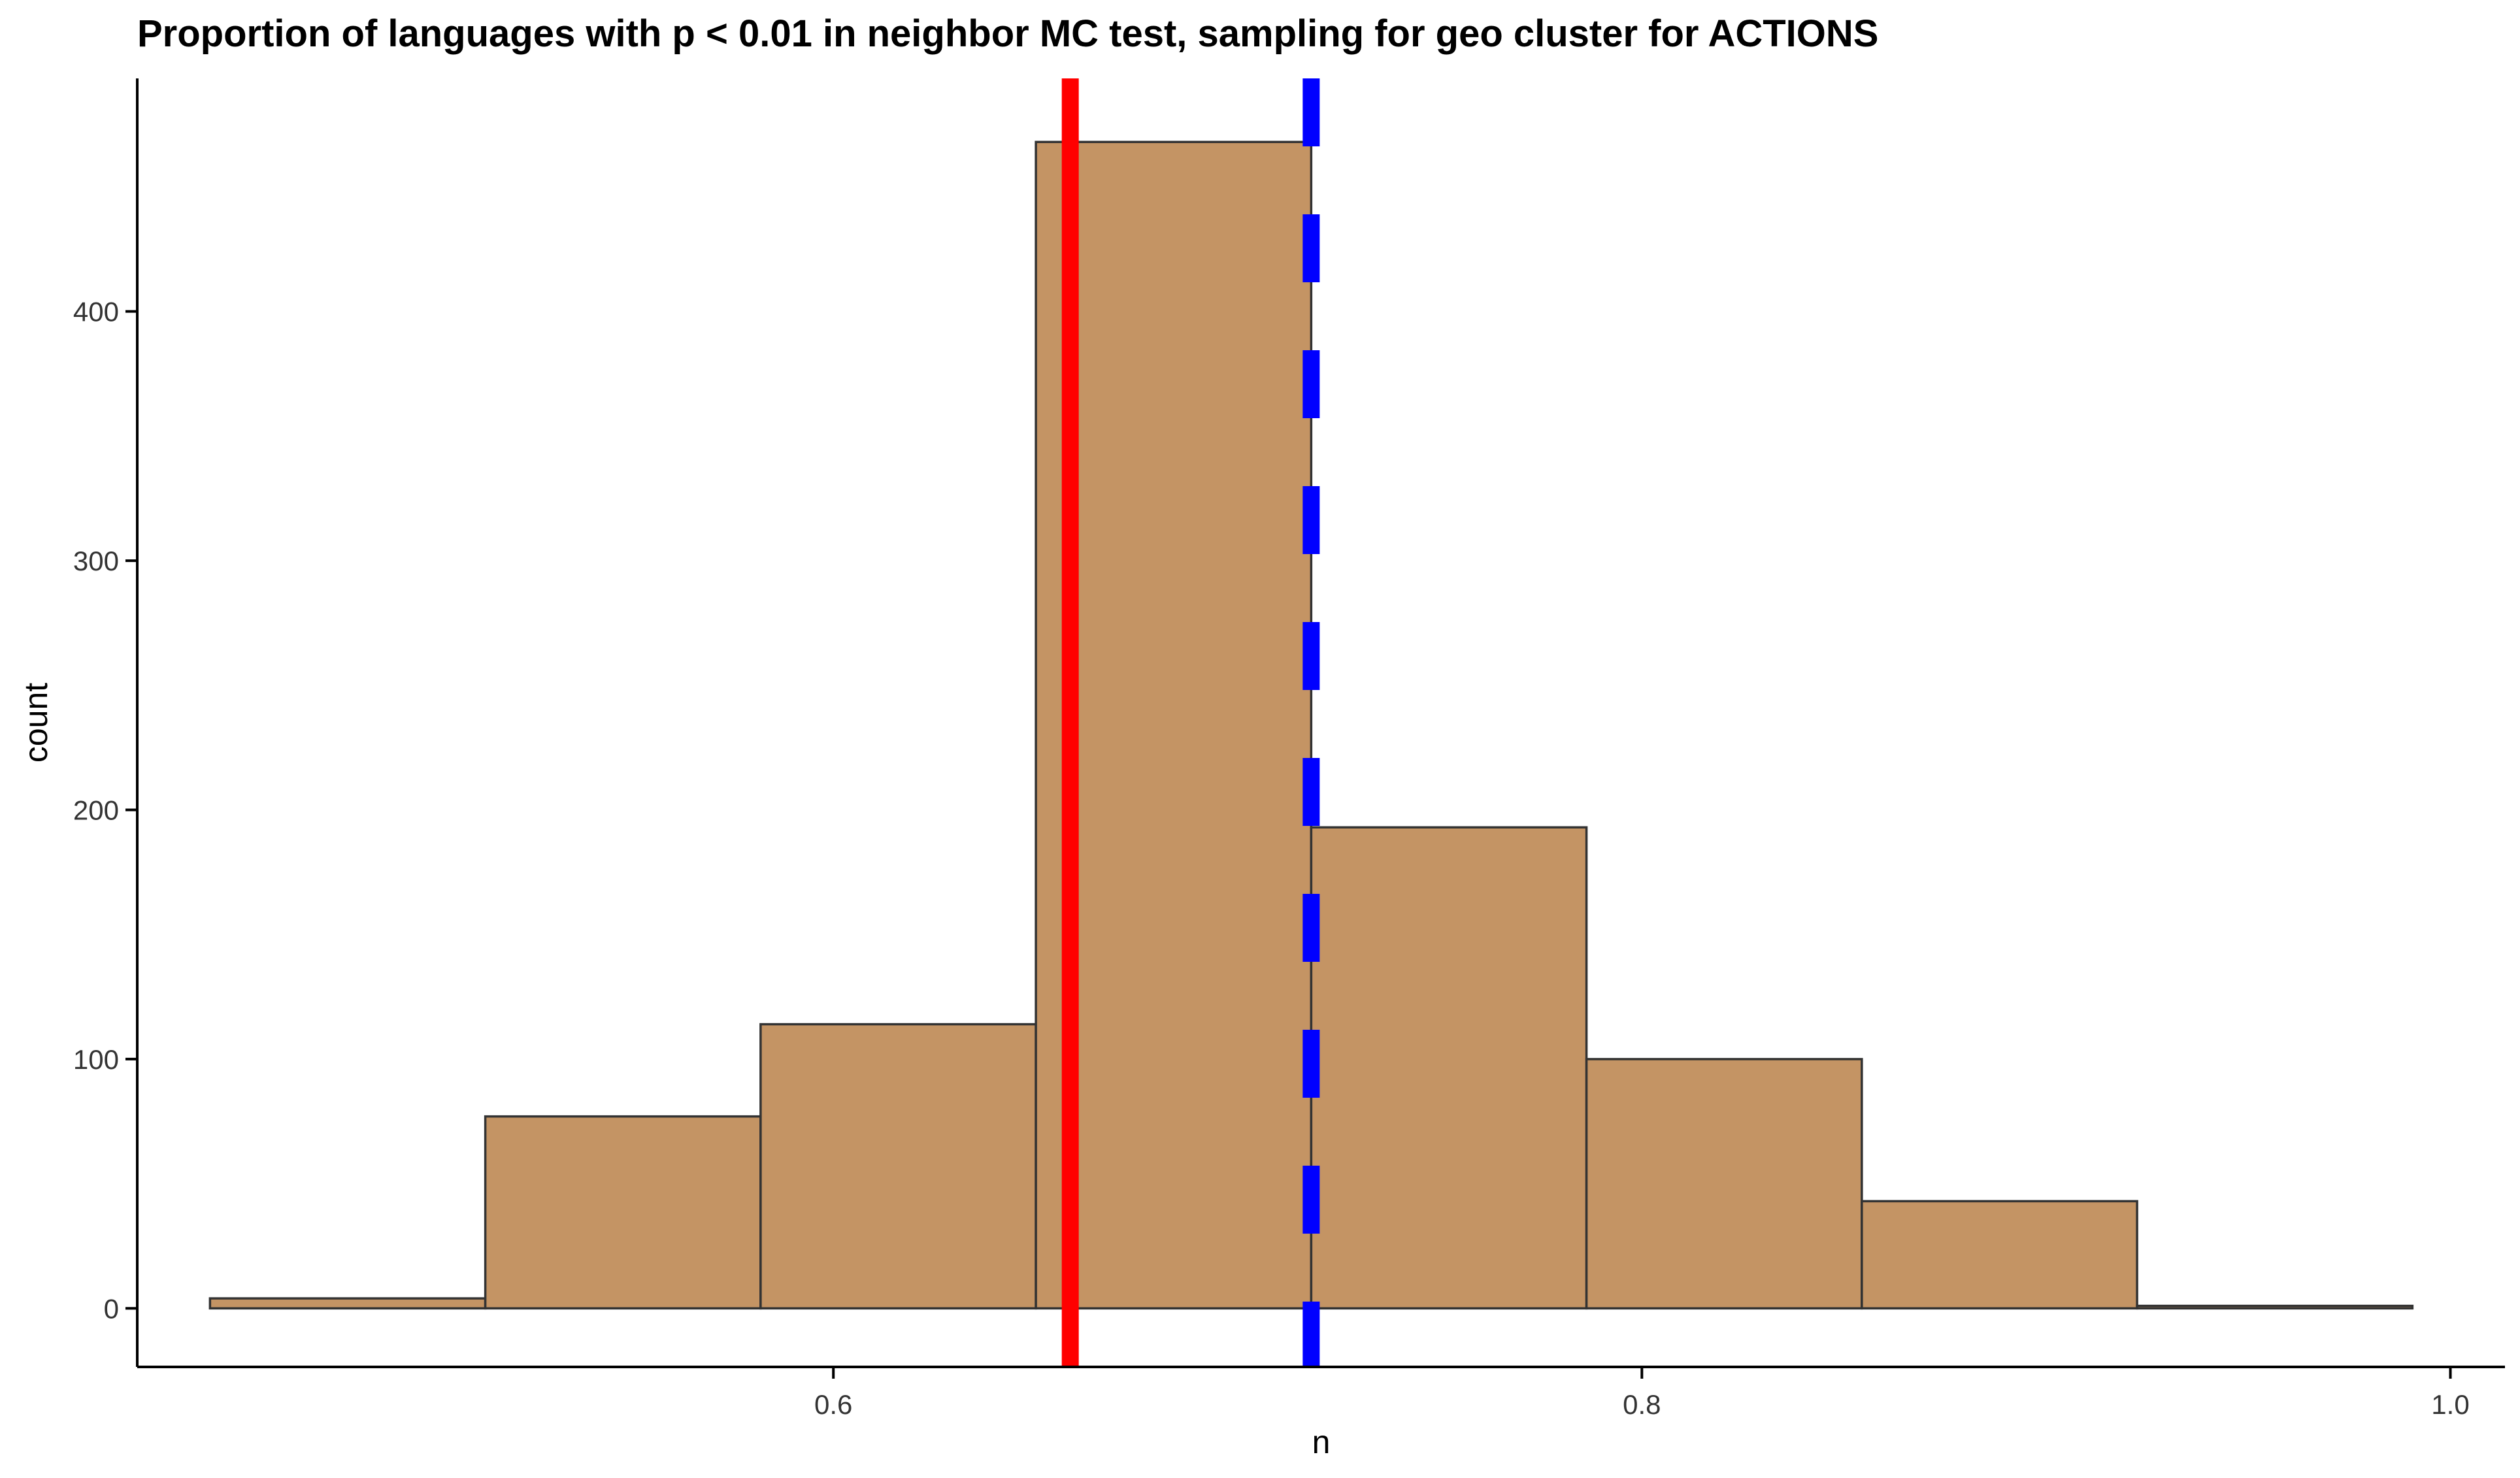  I want to click on y-tick-label: 200, so click(96, 810).